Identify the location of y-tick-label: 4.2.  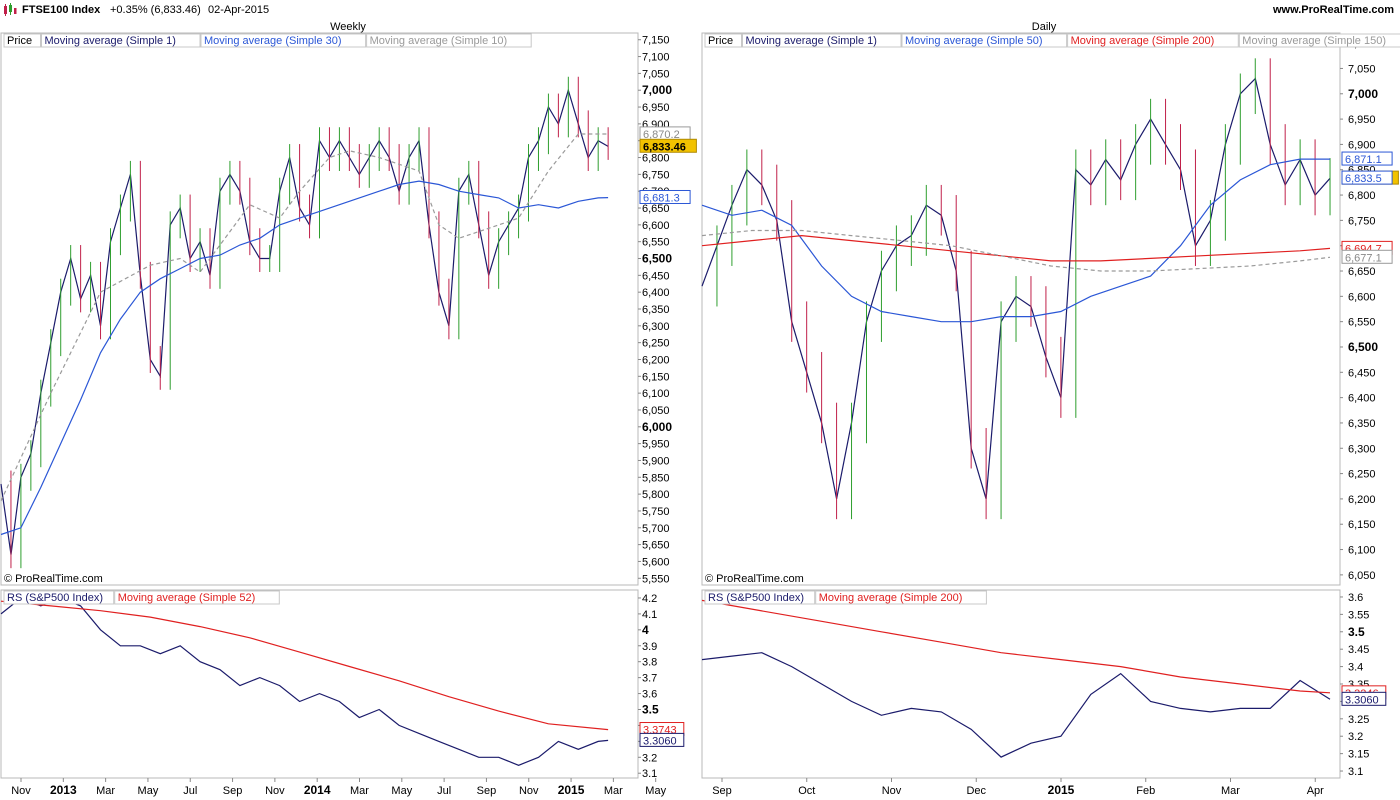
(649, 599).